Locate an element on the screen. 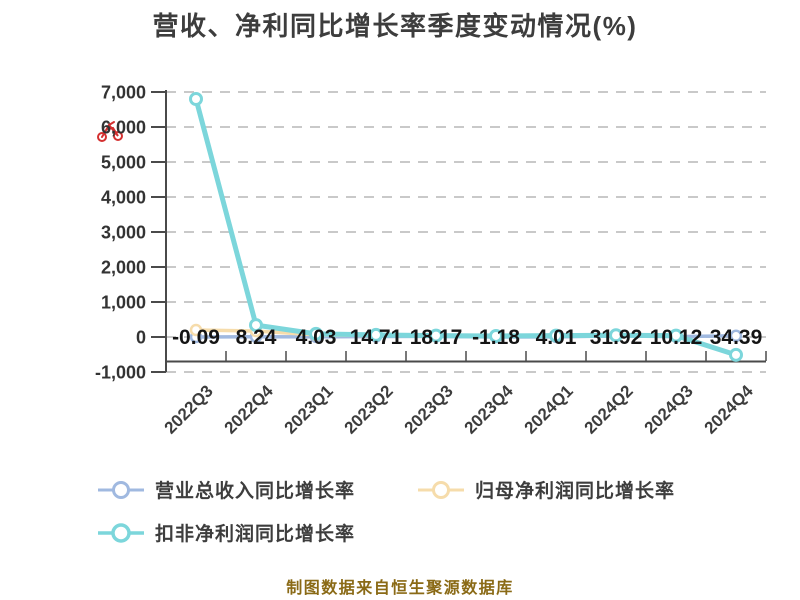 The height and width of the screenshot is (600, 800). data-label: 31.92 is located at coordinates (616, 337).